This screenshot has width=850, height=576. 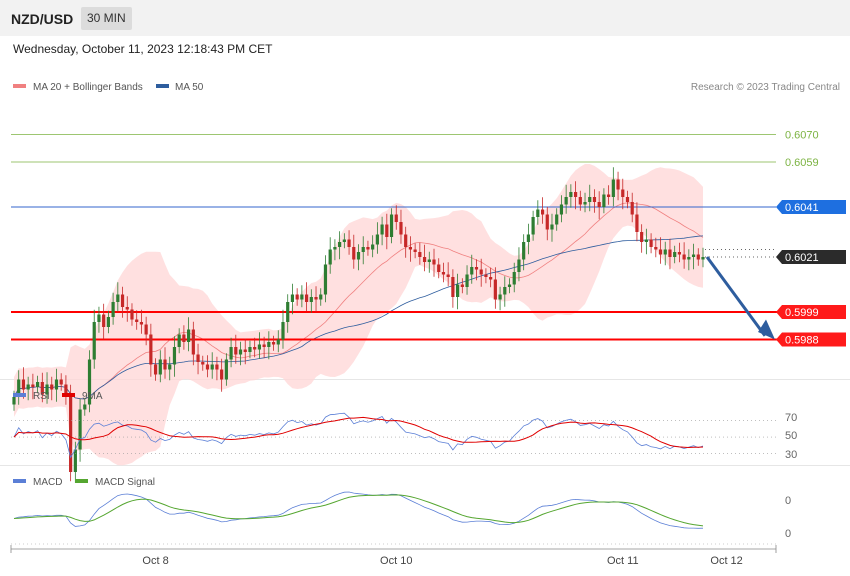 What do you see at coordinates (802, 208) in the screenshot?
I see `level-label-0.6041: 0.6041` at bounding box center [802, 208].